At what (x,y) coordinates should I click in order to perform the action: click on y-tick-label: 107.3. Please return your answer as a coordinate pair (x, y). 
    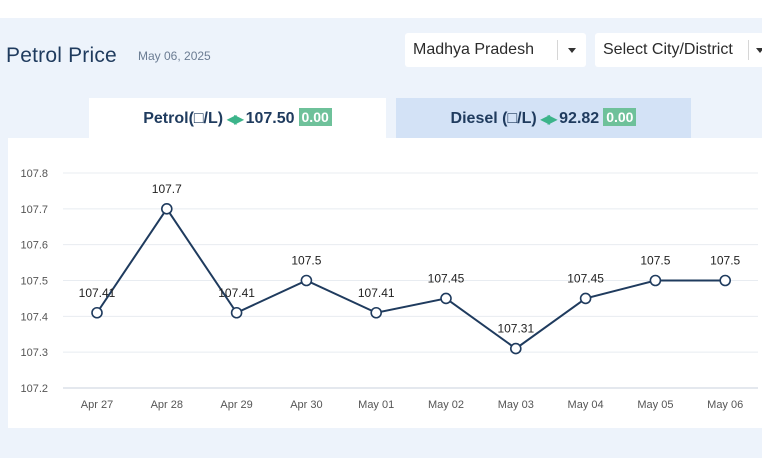
    Looking at the image, I should click on (34, 353).